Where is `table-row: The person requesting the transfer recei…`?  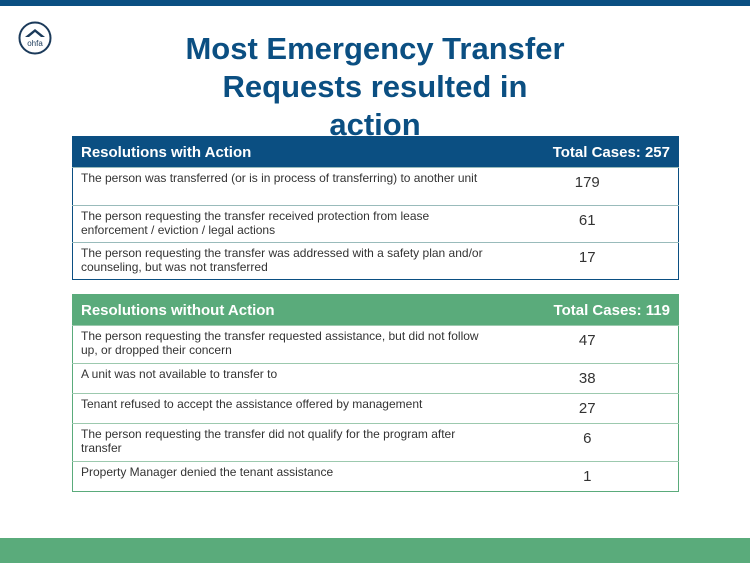
table-row: The person requesting the transfer recei… is located at coordinates (375, 224).